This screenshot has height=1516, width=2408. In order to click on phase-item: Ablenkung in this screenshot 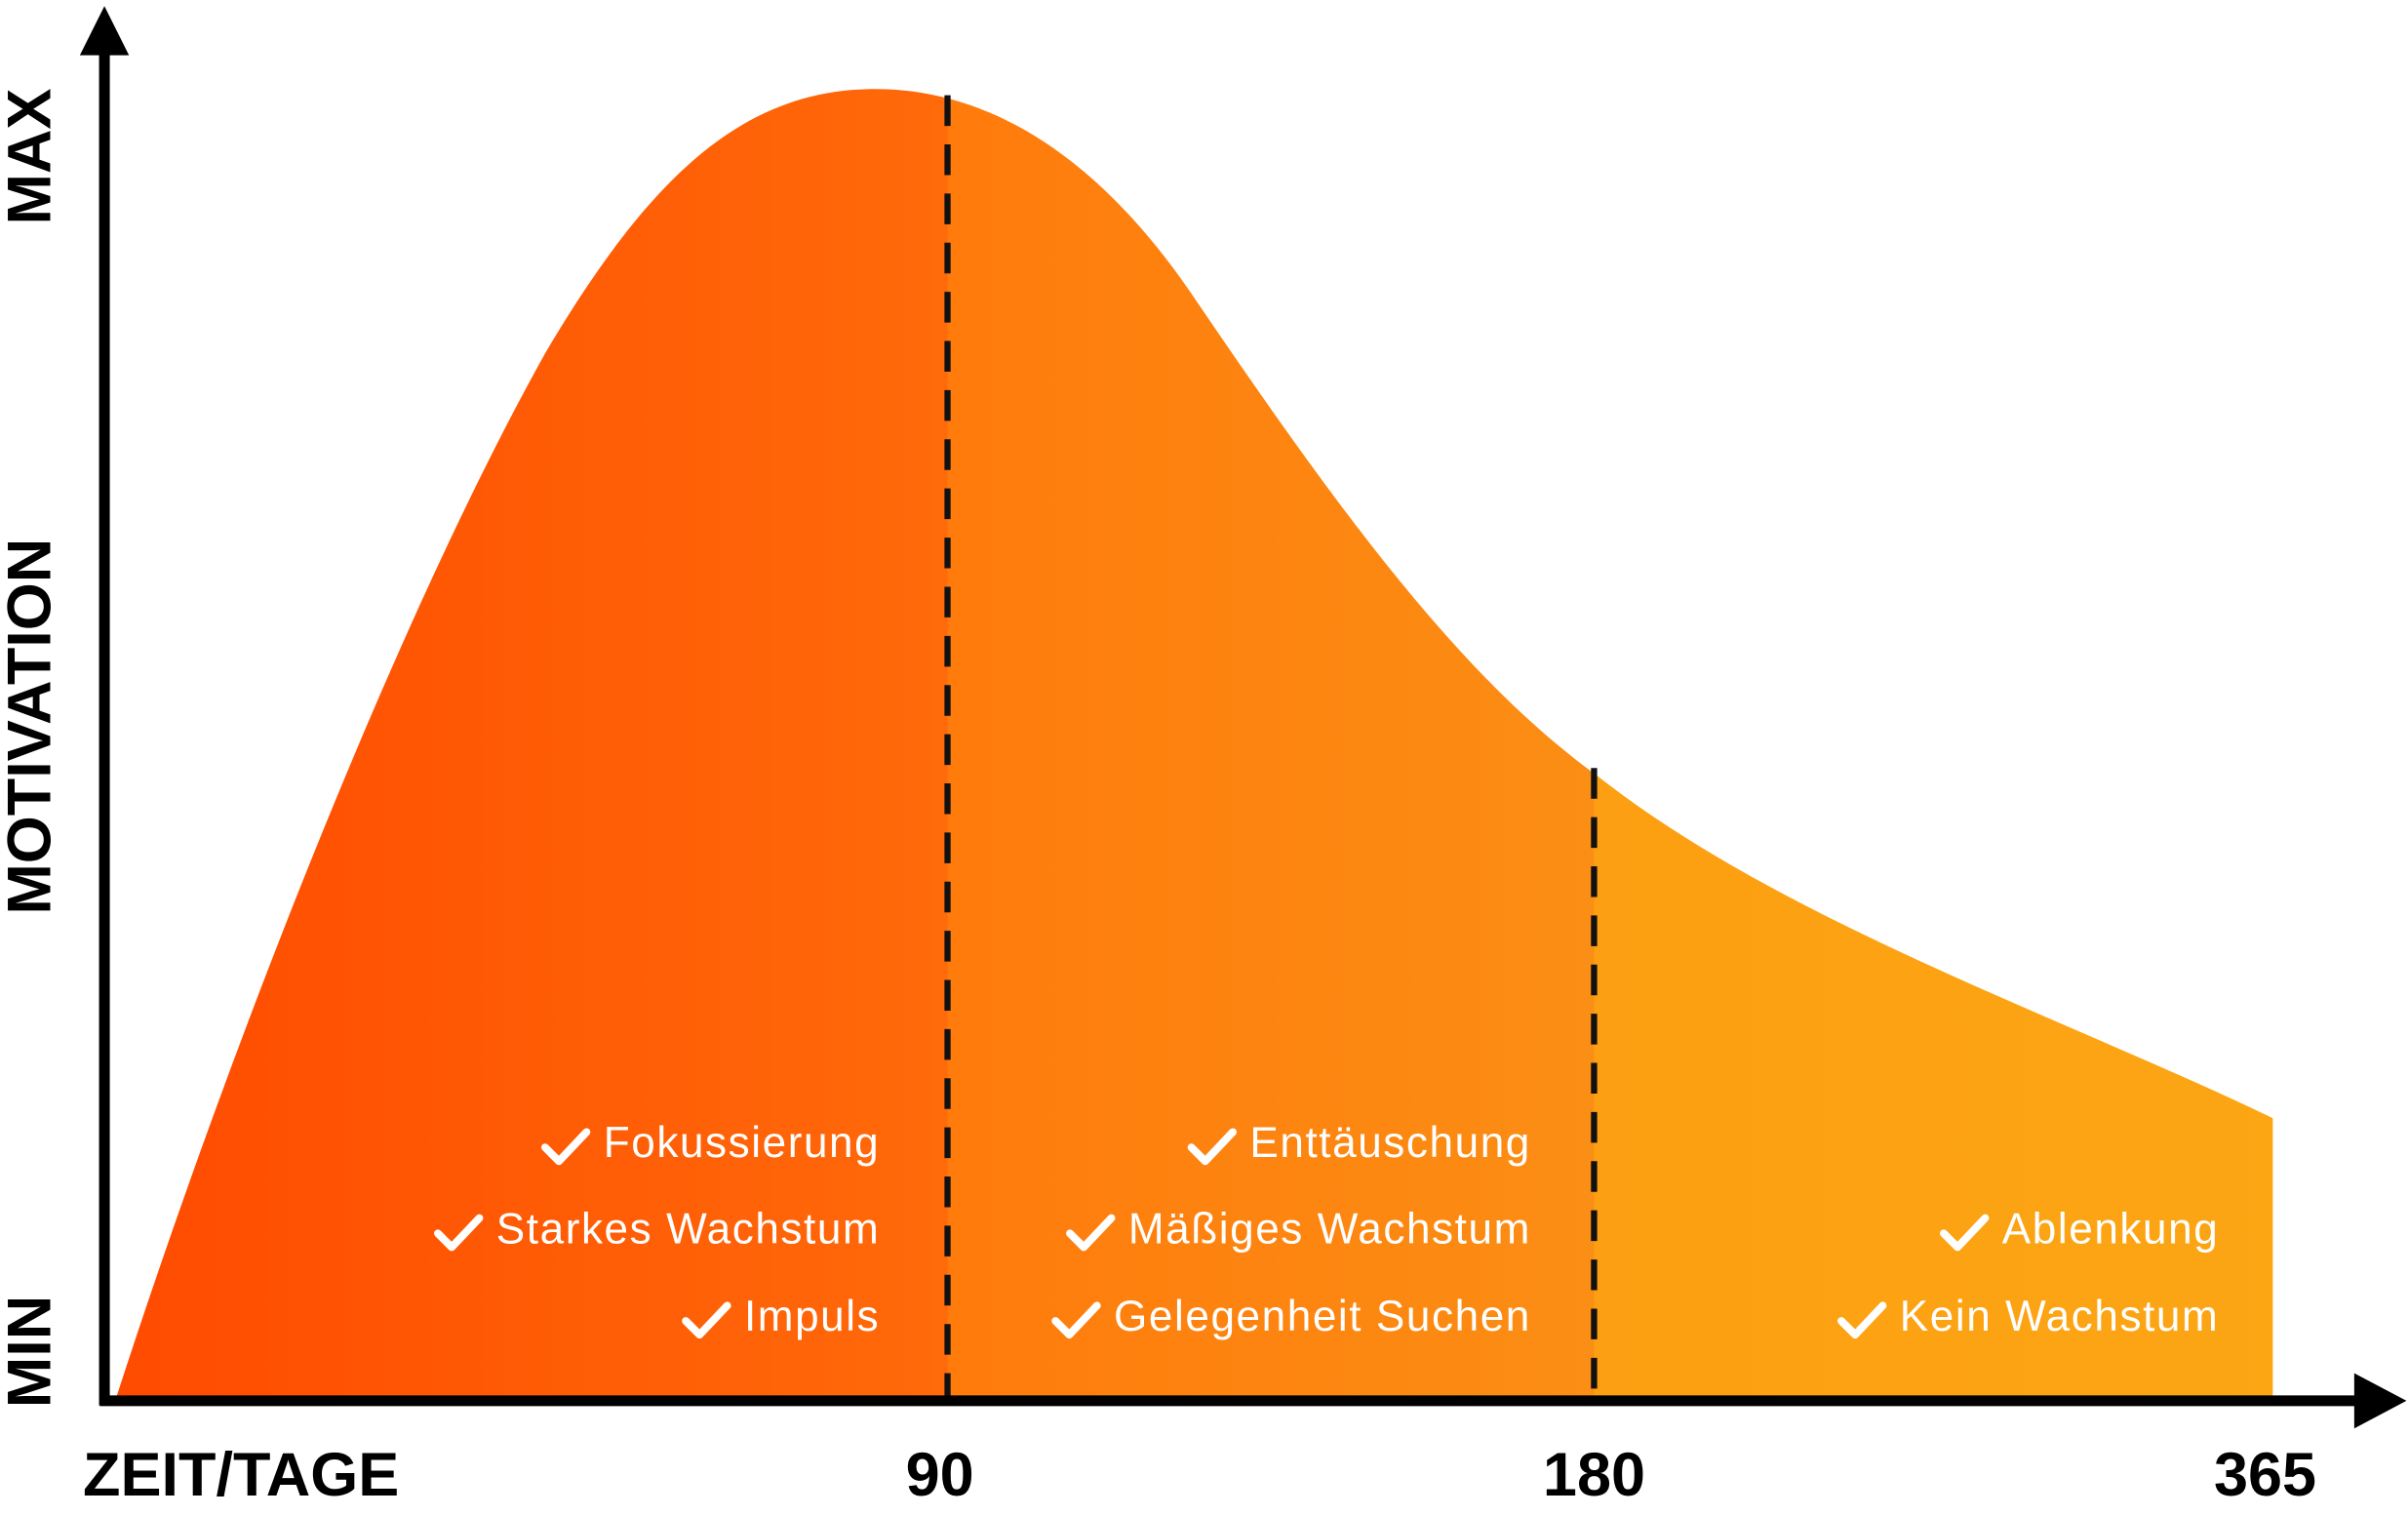, I will do `click(2111, 1229)`.